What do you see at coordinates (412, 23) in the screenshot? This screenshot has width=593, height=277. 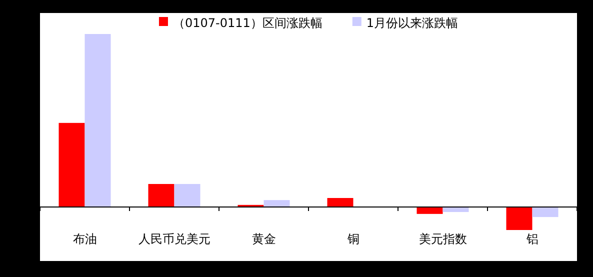 I see `legend-label: 1月份以来涨跌幅` at bounding box center [412, 23].